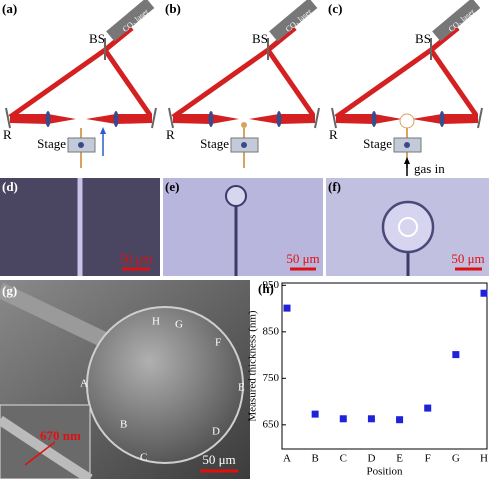  I want to click on x-tick-label: A, so click(287, 459).